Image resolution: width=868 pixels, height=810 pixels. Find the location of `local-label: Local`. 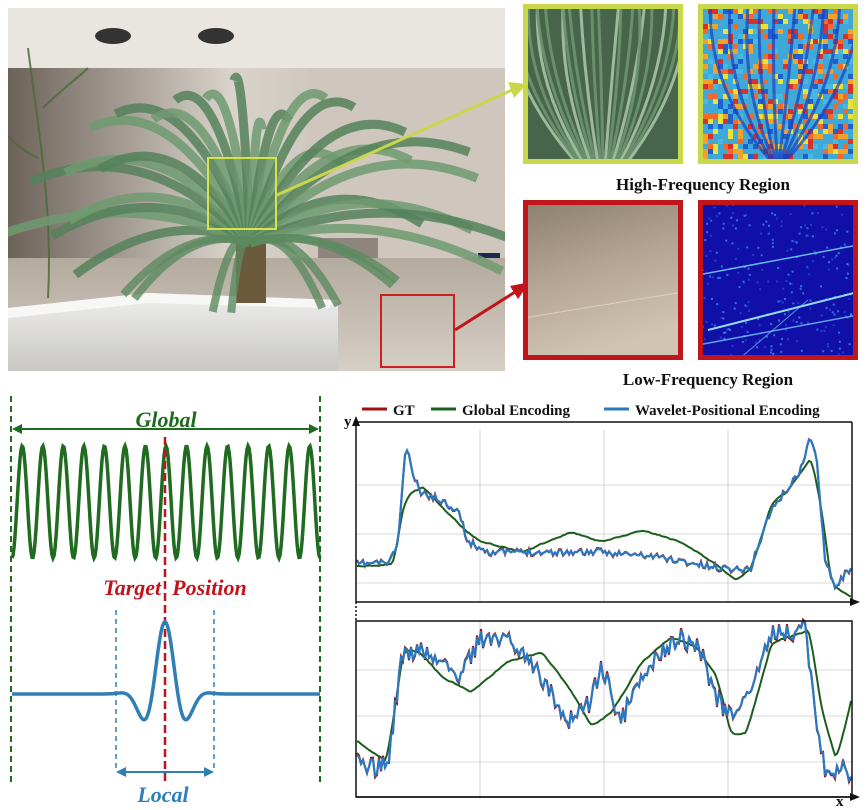

local-label: Local is located at coordinates (162, 794).